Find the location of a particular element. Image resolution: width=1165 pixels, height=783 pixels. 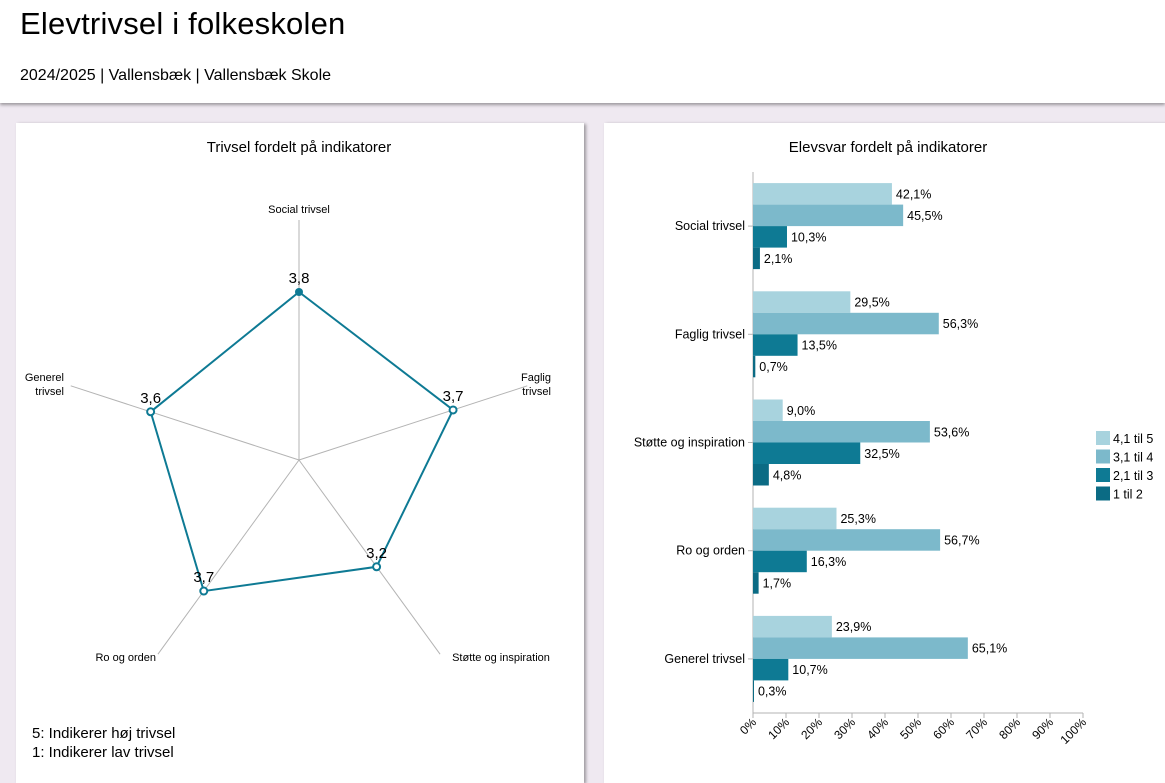

bar-category-label: Generel trivsel is located at coordinates (704, 659).